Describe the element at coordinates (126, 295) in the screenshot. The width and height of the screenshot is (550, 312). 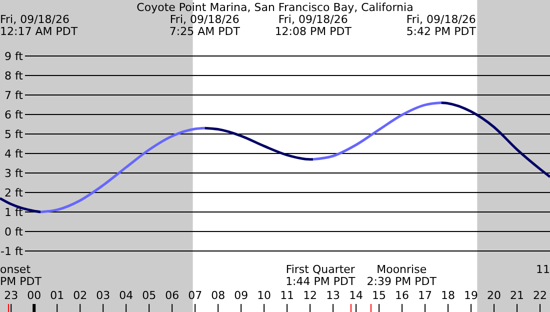
I see `x-tick-label: 04` at that location.